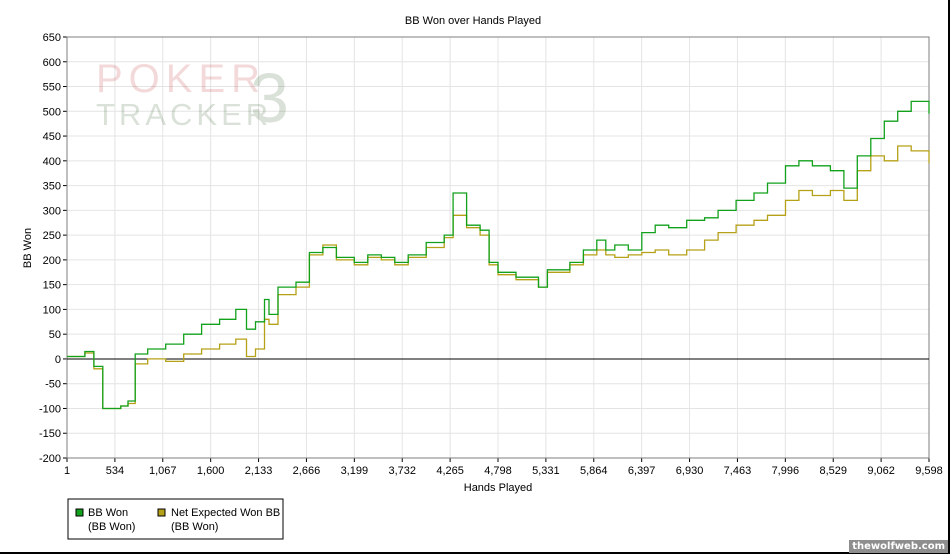  I want to click on y-tick-label: 250, so click(52, 236).